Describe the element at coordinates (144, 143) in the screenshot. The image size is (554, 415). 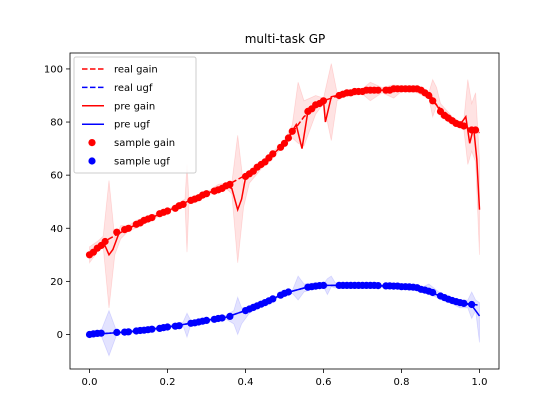
I see `legend-label: sample gain` at that location.